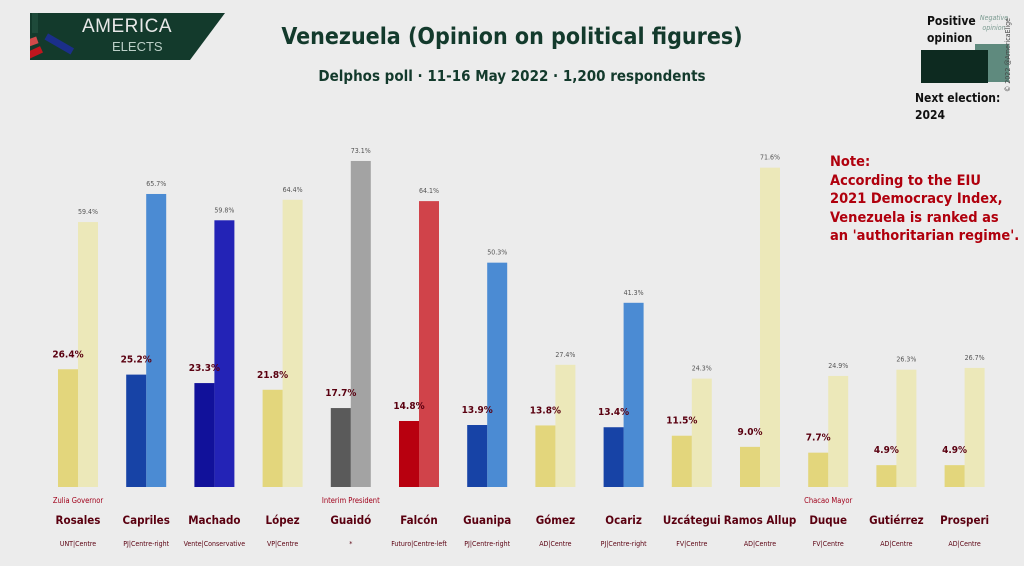  Describe the element at coordinates (127, 26) in the screenshot. I see `logo-text: AMERICA` at that location.